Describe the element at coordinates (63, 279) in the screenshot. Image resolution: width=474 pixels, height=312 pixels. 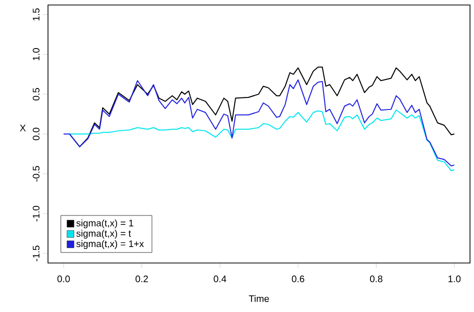
I see `x-tick-label: 0.0` at that location.